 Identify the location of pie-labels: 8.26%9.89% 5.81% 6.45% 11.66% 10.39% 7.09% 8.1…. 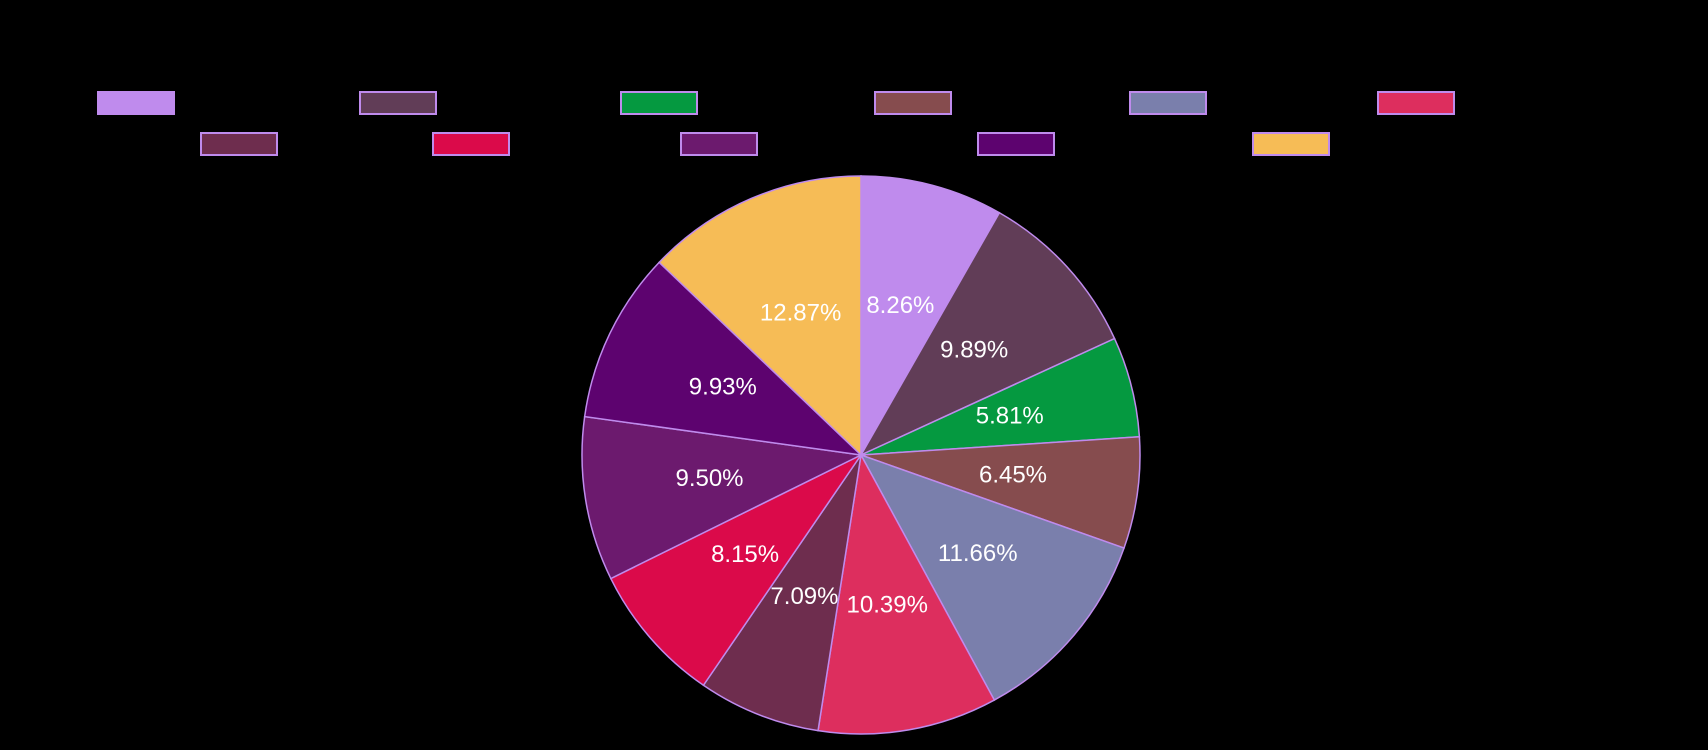
(861, 455).